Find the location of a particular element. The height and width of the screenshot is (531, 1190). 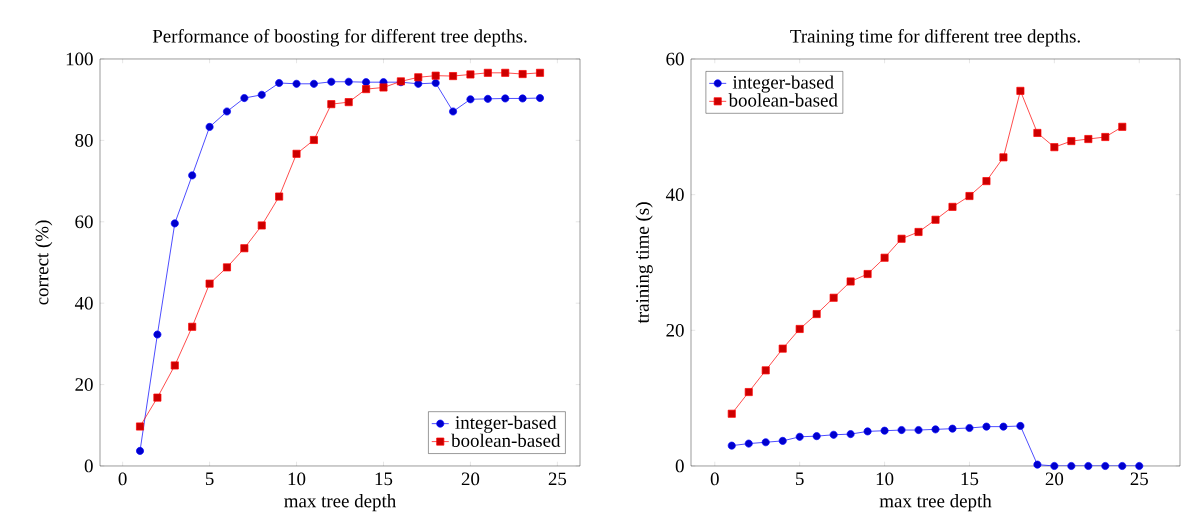

y-axis-title: correct (%) is located at coordinates (44, 262).